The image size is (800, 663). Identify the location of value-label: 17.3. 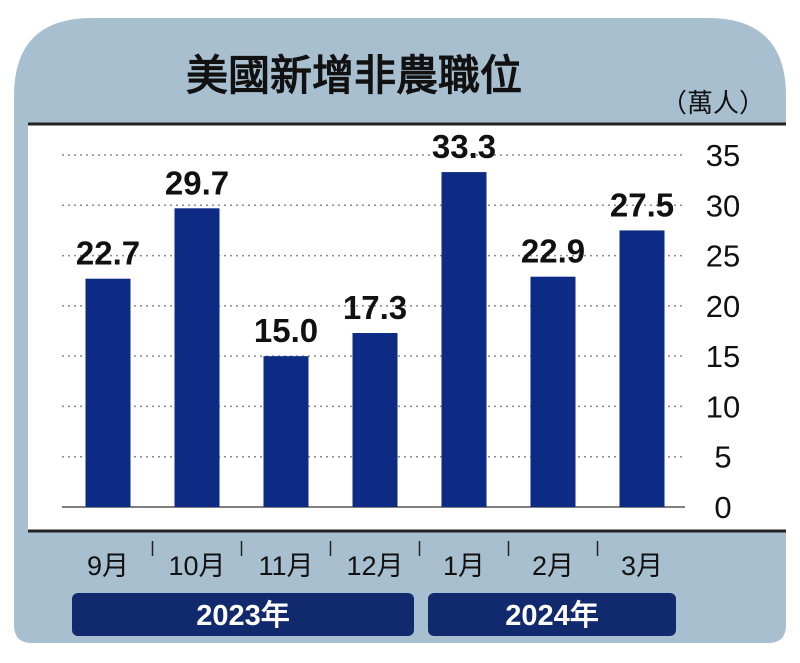
(375, 307).